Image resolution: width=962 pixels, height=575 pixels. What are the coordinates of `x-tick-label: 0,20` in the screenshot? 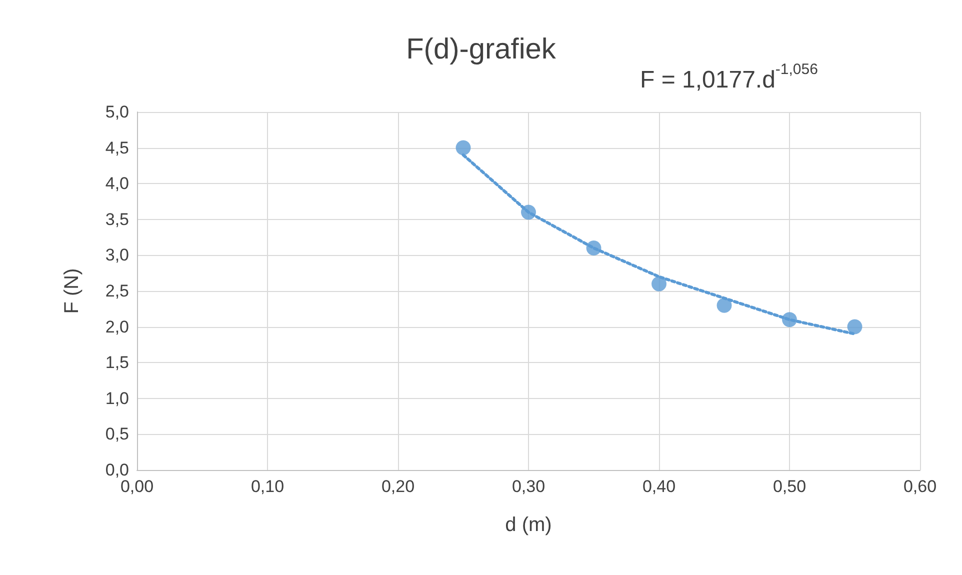 It's located at (398, 486).